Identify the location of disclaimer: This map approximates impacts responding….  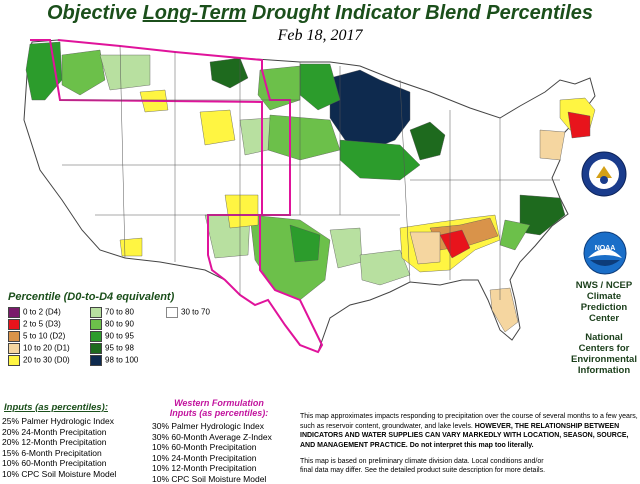
(469, 431).